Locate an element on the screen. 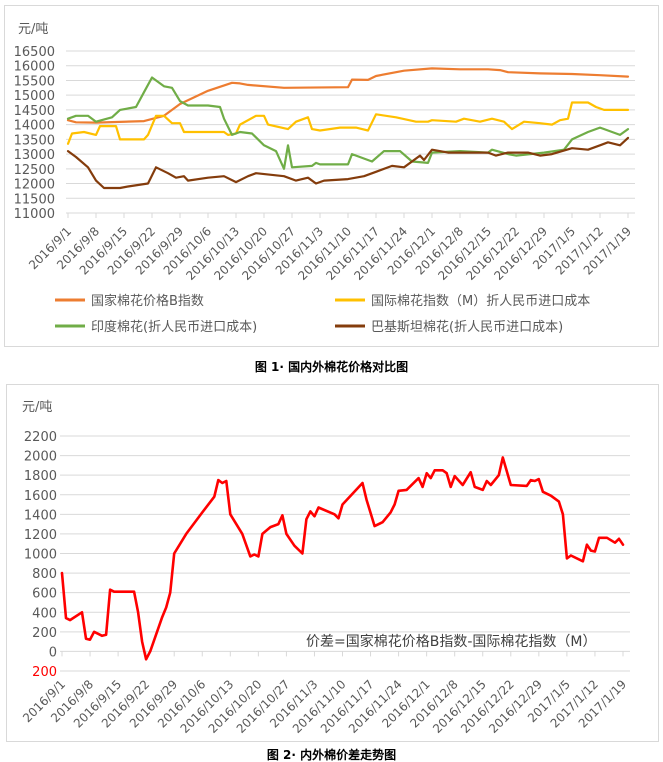  y-tick-label: 14000 is located at coordinates (34, 126).